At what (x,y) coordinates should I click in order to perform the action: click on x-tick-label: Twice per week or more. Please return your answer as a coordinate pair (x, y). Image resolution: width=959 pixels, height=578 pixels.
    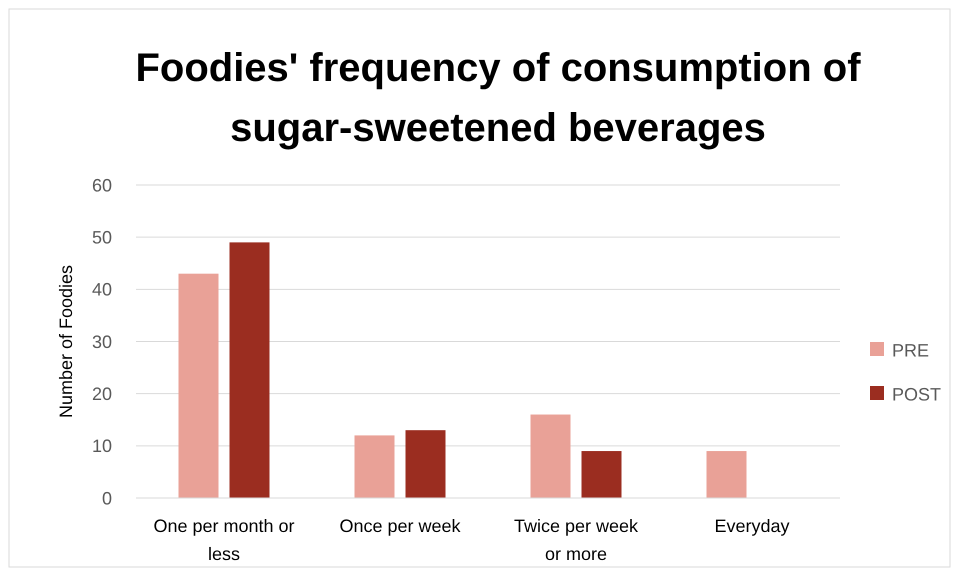
    Looking at the image, I should click on (577, 540).